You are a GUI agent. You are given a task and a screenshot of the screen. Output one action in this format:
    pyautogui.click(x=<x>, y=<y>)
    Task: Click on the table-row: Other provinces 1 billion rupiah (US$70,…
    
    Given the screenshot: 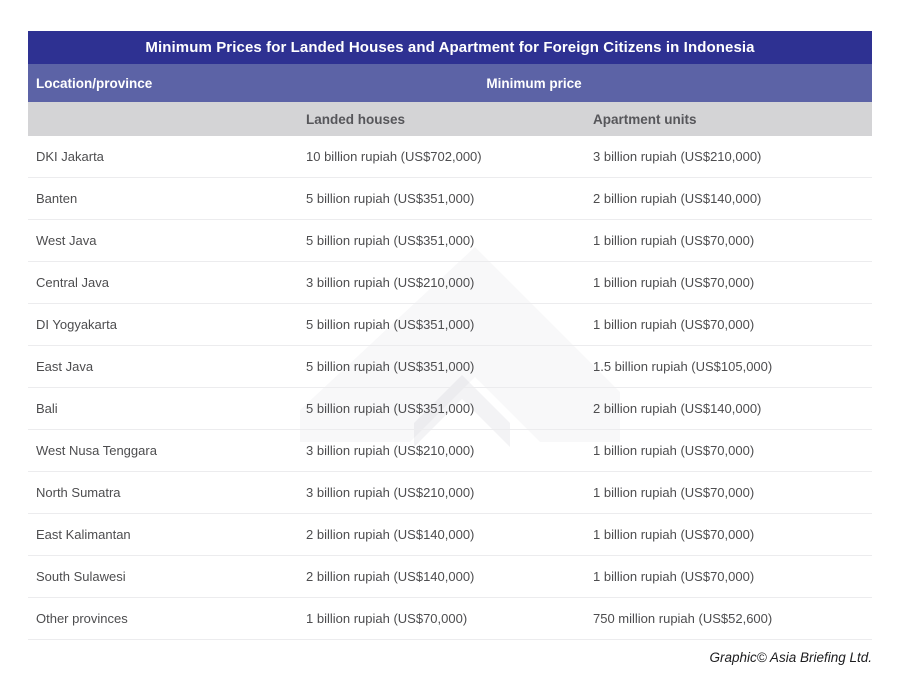 What is the action you would take?
    pyautogui.click(x=450, y=619)
    